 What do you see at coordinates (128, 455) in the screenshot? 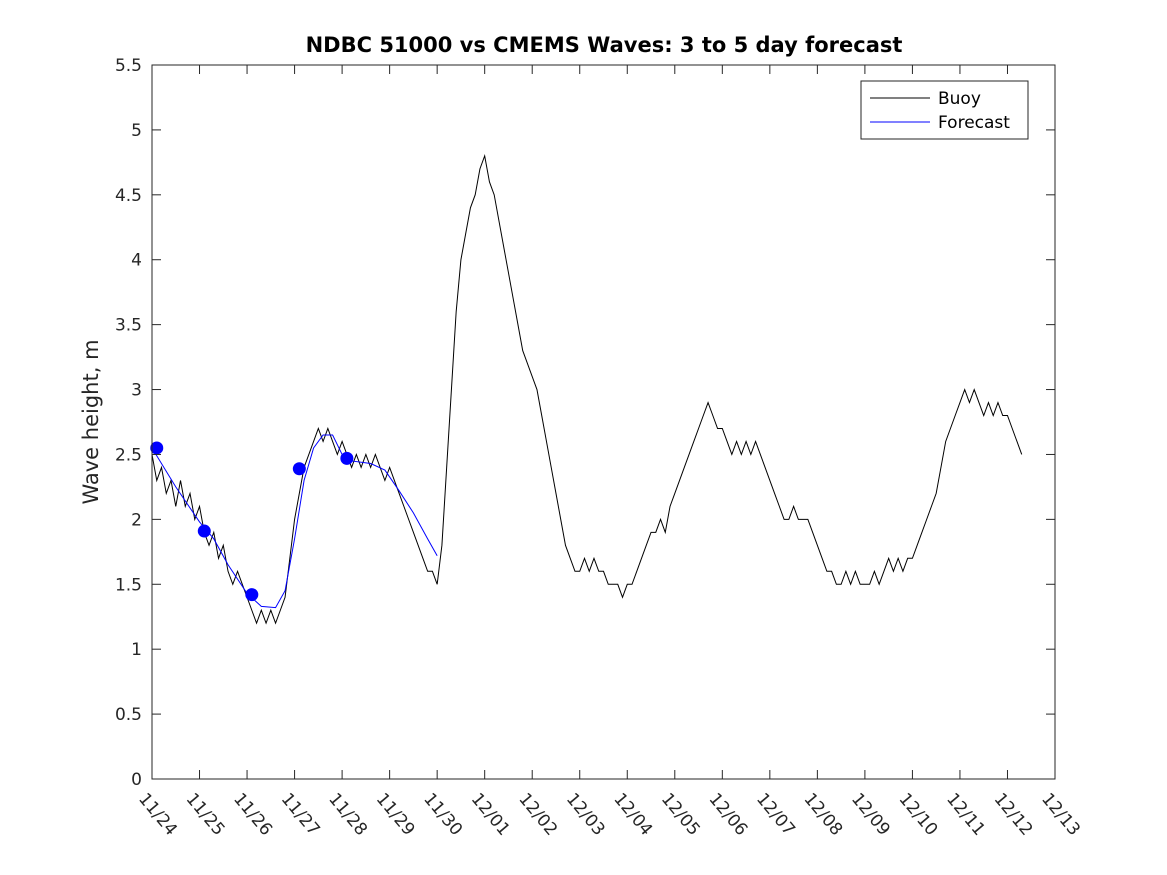
I see `y-tick-label: 2.5` at bounding box center [128, 455].